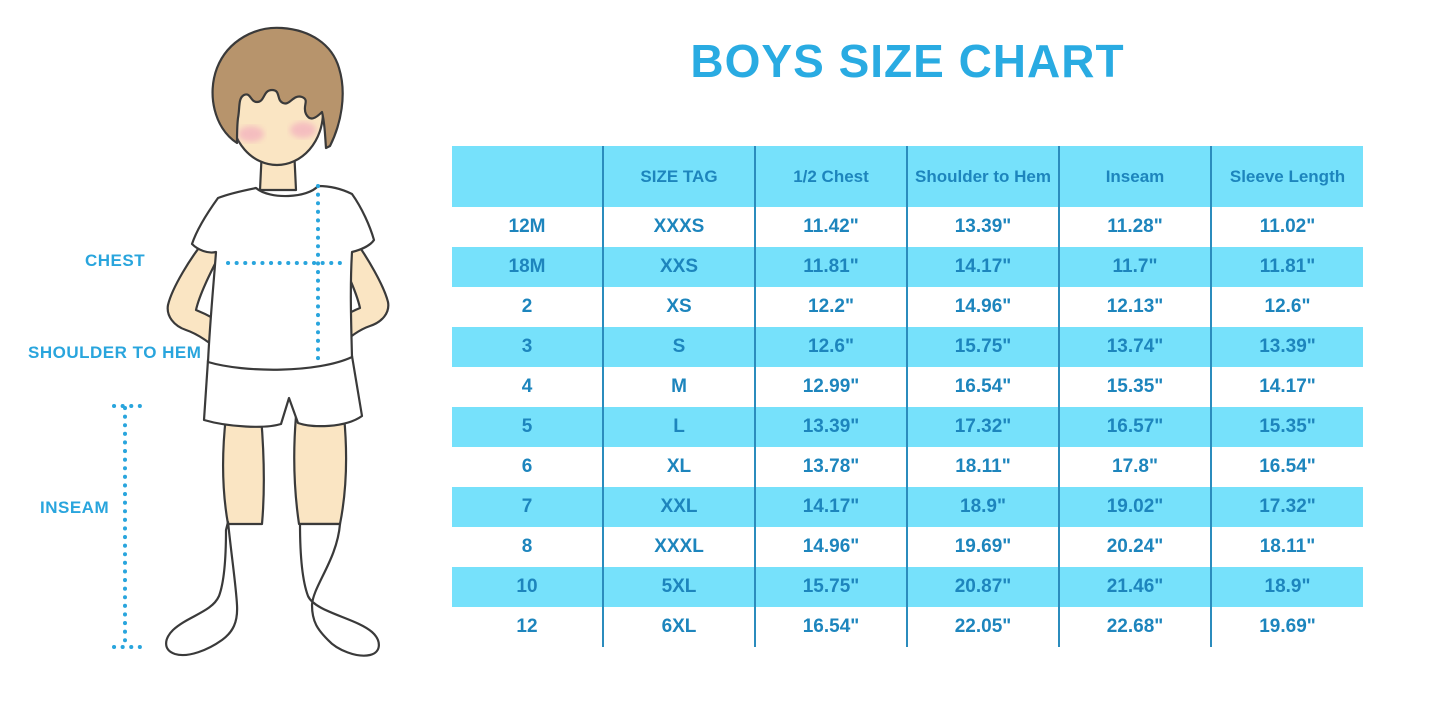  Describe the element at coordinates (1134, 467) in the screenshot. I see `table-cell: 17.8"` at that location.